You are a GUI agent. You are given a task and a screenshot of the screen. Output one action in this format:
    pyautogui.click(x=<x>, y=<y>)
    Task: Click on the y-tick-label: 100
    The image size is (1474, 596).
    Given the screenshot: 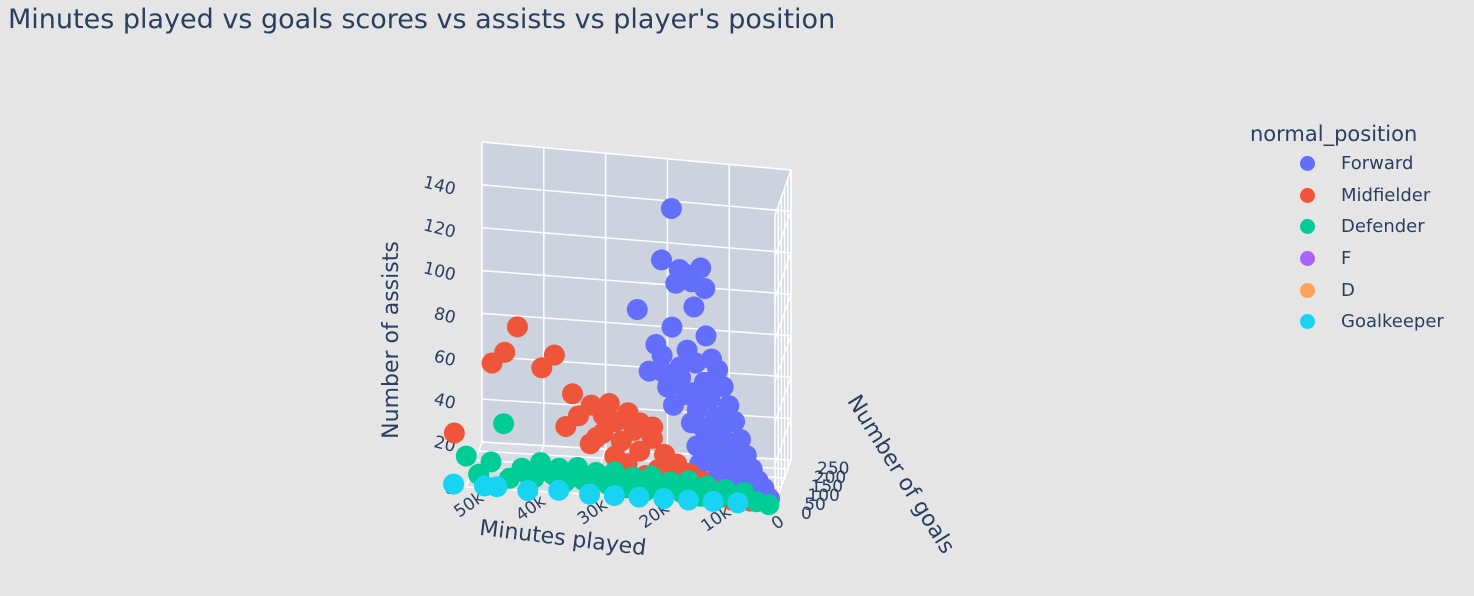 What is the action you would take?
    pyautogui.click(x=823, y=496)
    